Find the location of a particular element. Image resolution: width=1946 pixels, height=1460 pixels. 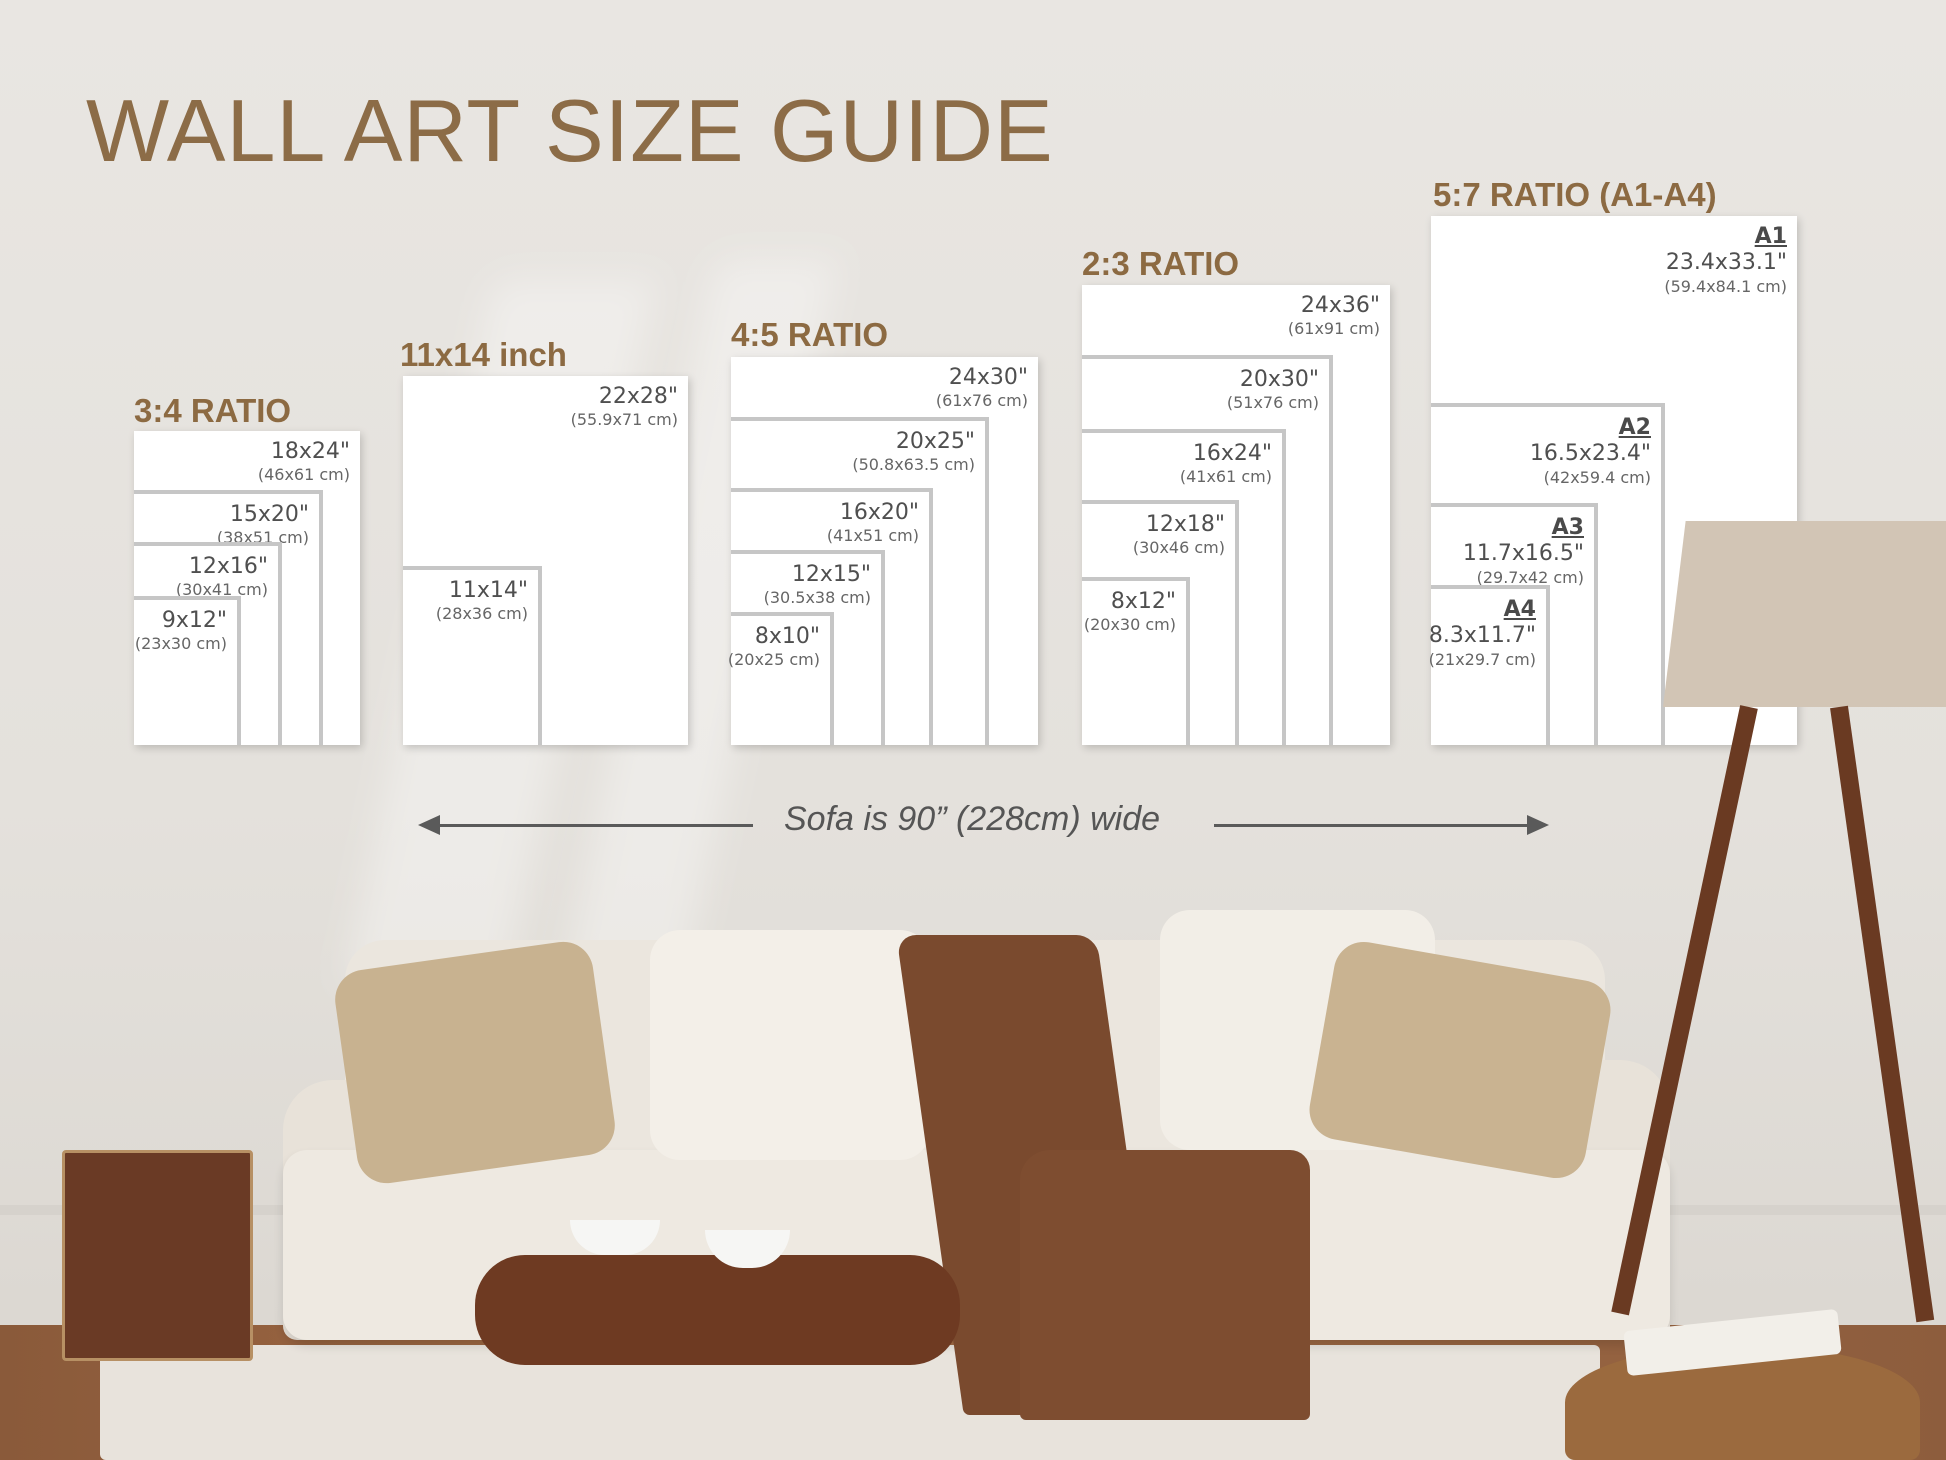

size-text: 18x24" (46x61 cm) is located at coordinates (304, 462).